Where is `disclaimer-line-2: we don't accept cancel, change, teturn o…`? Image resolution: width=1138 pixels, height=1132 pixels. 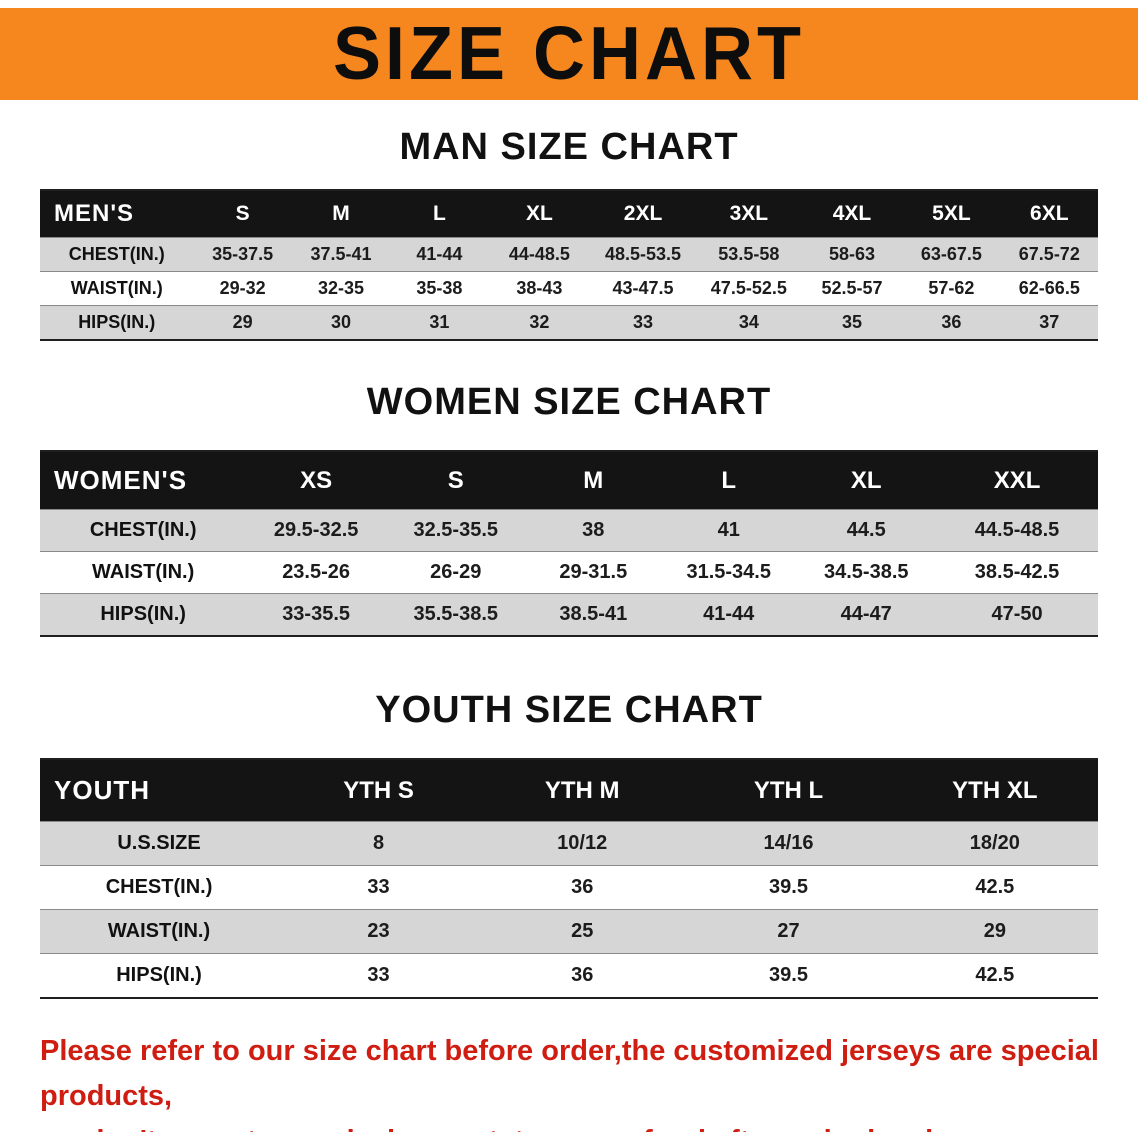 disclaimer-line-2: we don't accept cancel, change, teturn o… is located at coordinates (570, 1125).